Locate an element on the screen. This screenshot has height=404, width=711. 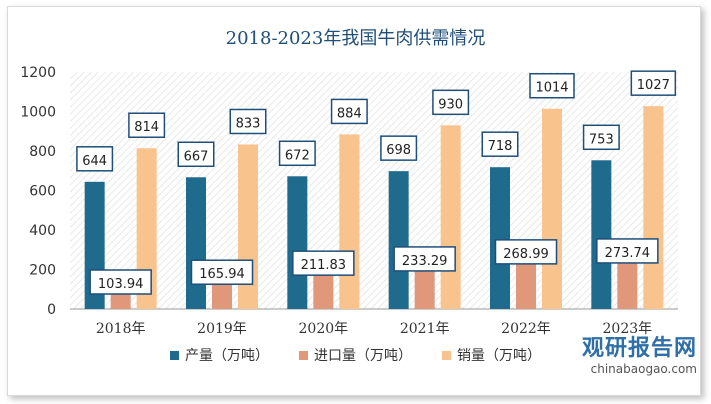
y-tick-label: 200 is located at coordinates (42, 271).